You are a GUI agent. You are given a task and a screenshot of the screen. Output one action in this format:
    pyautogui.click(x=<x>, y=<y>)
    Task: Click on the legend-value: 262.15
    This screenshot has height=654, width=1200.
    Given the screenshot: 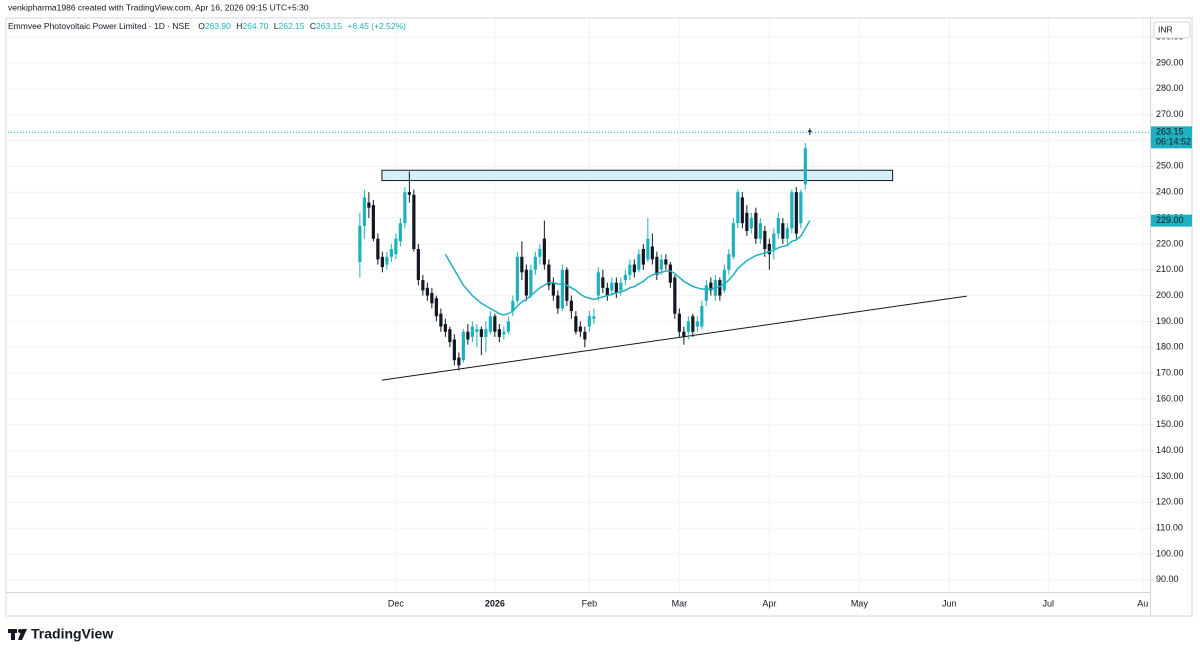 What is the action you would take?
    pyautogui.click(x=292, y=26)
    